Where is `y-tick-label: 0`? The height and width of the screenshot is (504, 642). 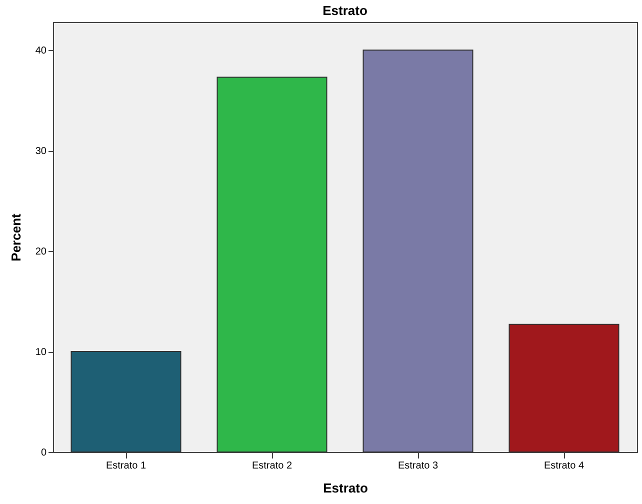 y-tick-label: 0 is located at coordinates (43, 453).